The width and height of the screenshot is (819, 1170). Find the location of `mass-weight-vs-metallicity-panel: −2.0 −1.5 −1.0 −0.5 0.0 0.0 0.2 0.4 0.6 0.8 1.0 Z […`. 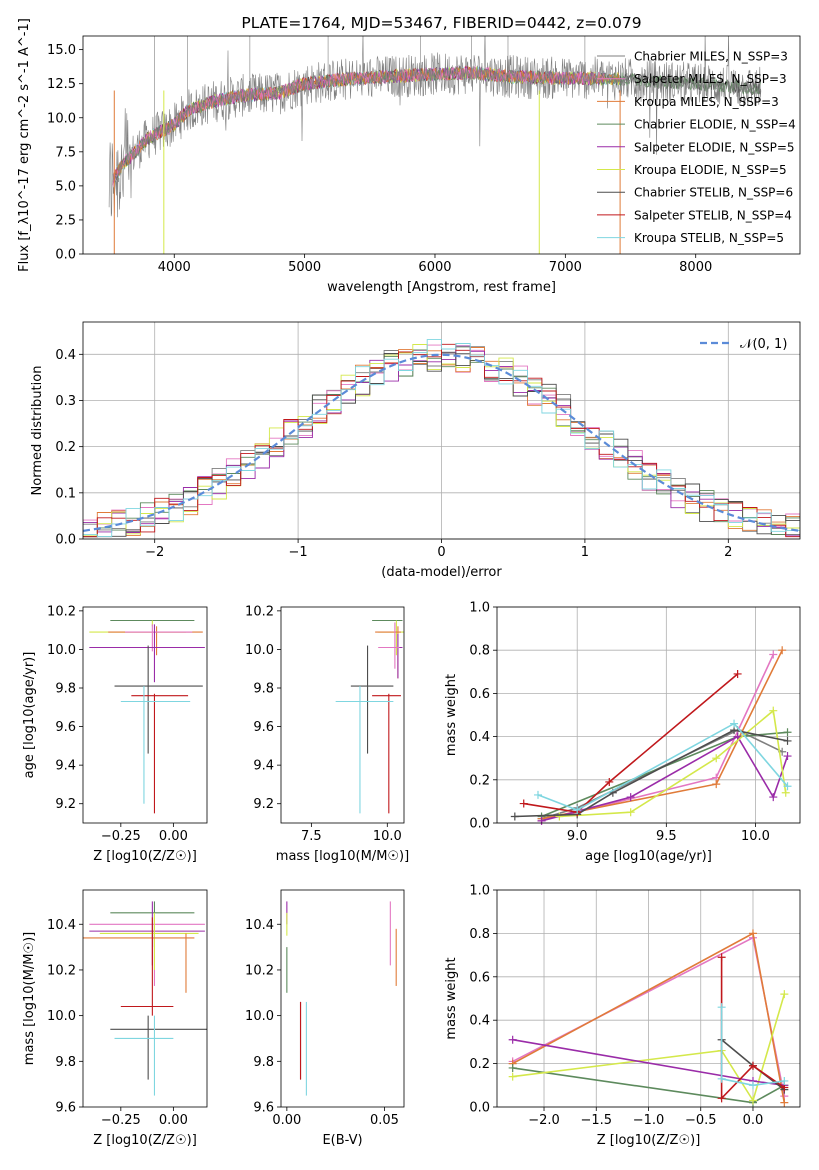

mass-weight-vs-metallicity-panel: −2.0 −1.5 −1.0 −0.5 0.0 0.0 0.2 0.4 0.6 0.8 1.0 Z [… is located at coordinates (622, 1016).